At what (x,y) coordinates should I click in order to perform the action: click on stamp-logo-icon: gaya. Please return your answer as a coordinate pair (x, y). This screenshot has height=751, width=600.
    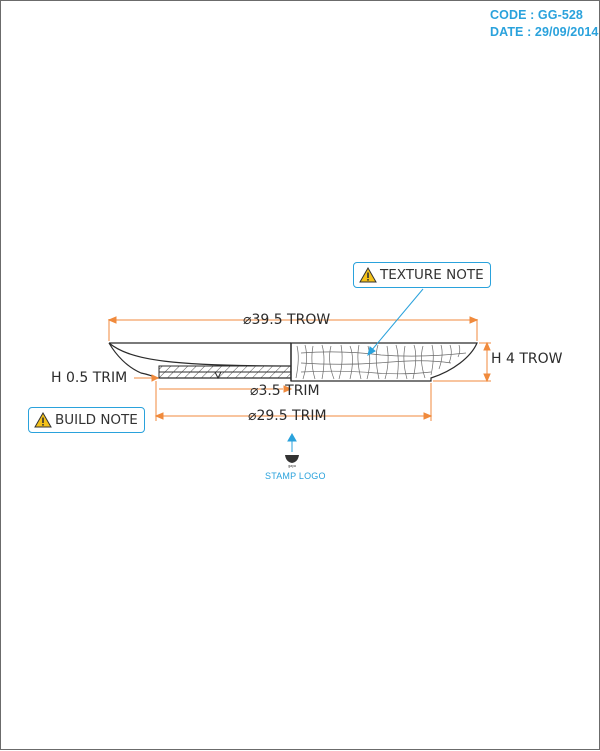
    Looking at the image, I should click on (292, 461).